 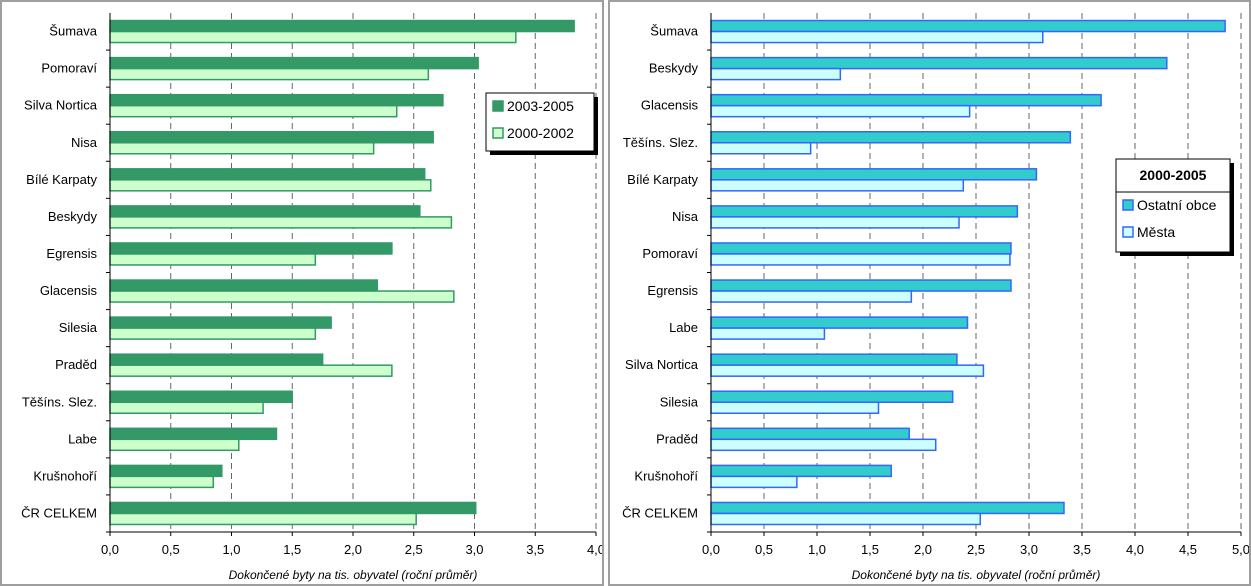 I want to click on x-tick-label: 0,5, so click(x=171, y=549).